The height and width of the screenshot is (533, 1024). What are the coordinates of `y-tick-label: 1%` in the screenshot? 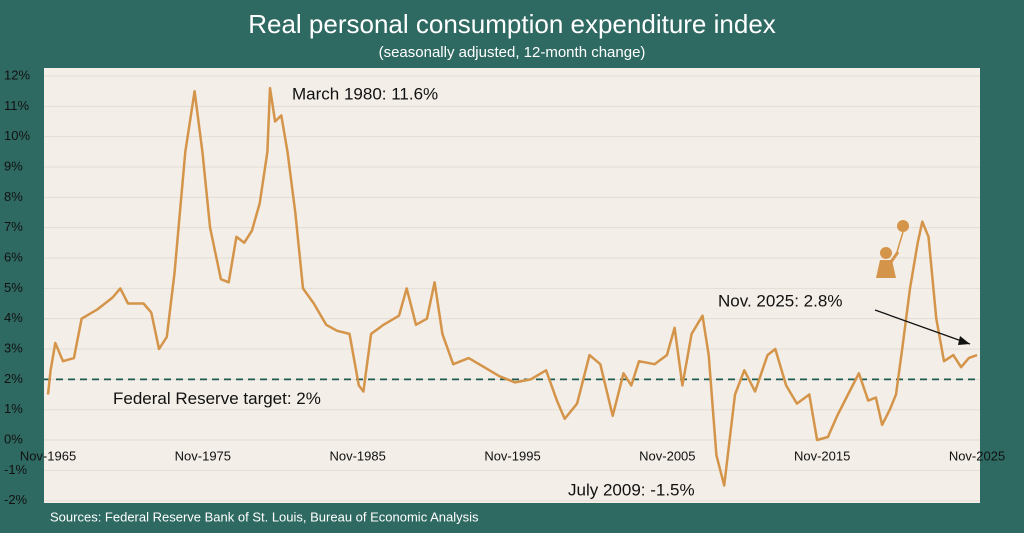 It's located at (13, 408).